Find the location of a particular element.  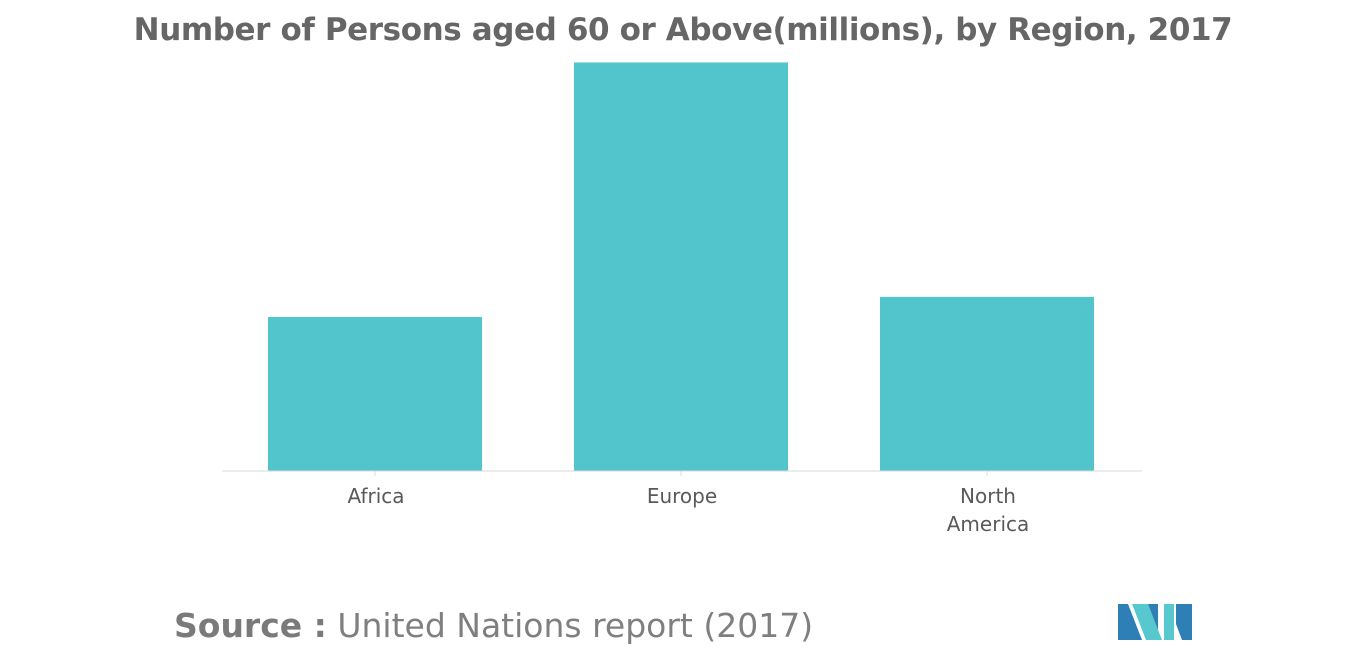

source-note: Source : United Nations report (2017) is located at coordinates (493, 625).